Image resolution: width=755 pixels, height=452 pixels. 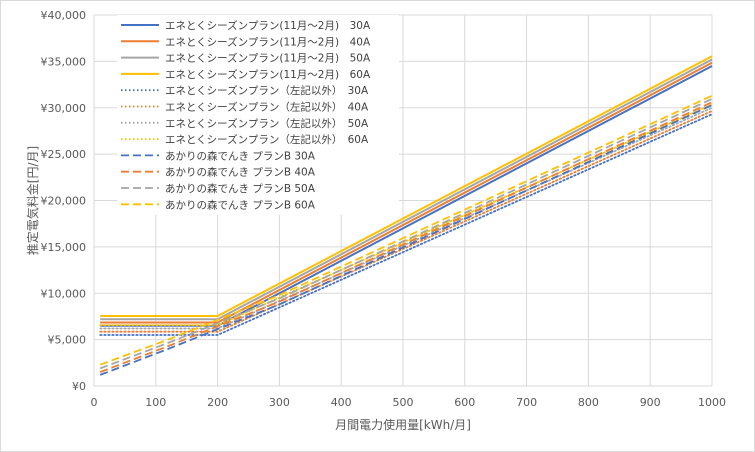 I want to click on x-tick-label: 600, so click(x=464, y=402).